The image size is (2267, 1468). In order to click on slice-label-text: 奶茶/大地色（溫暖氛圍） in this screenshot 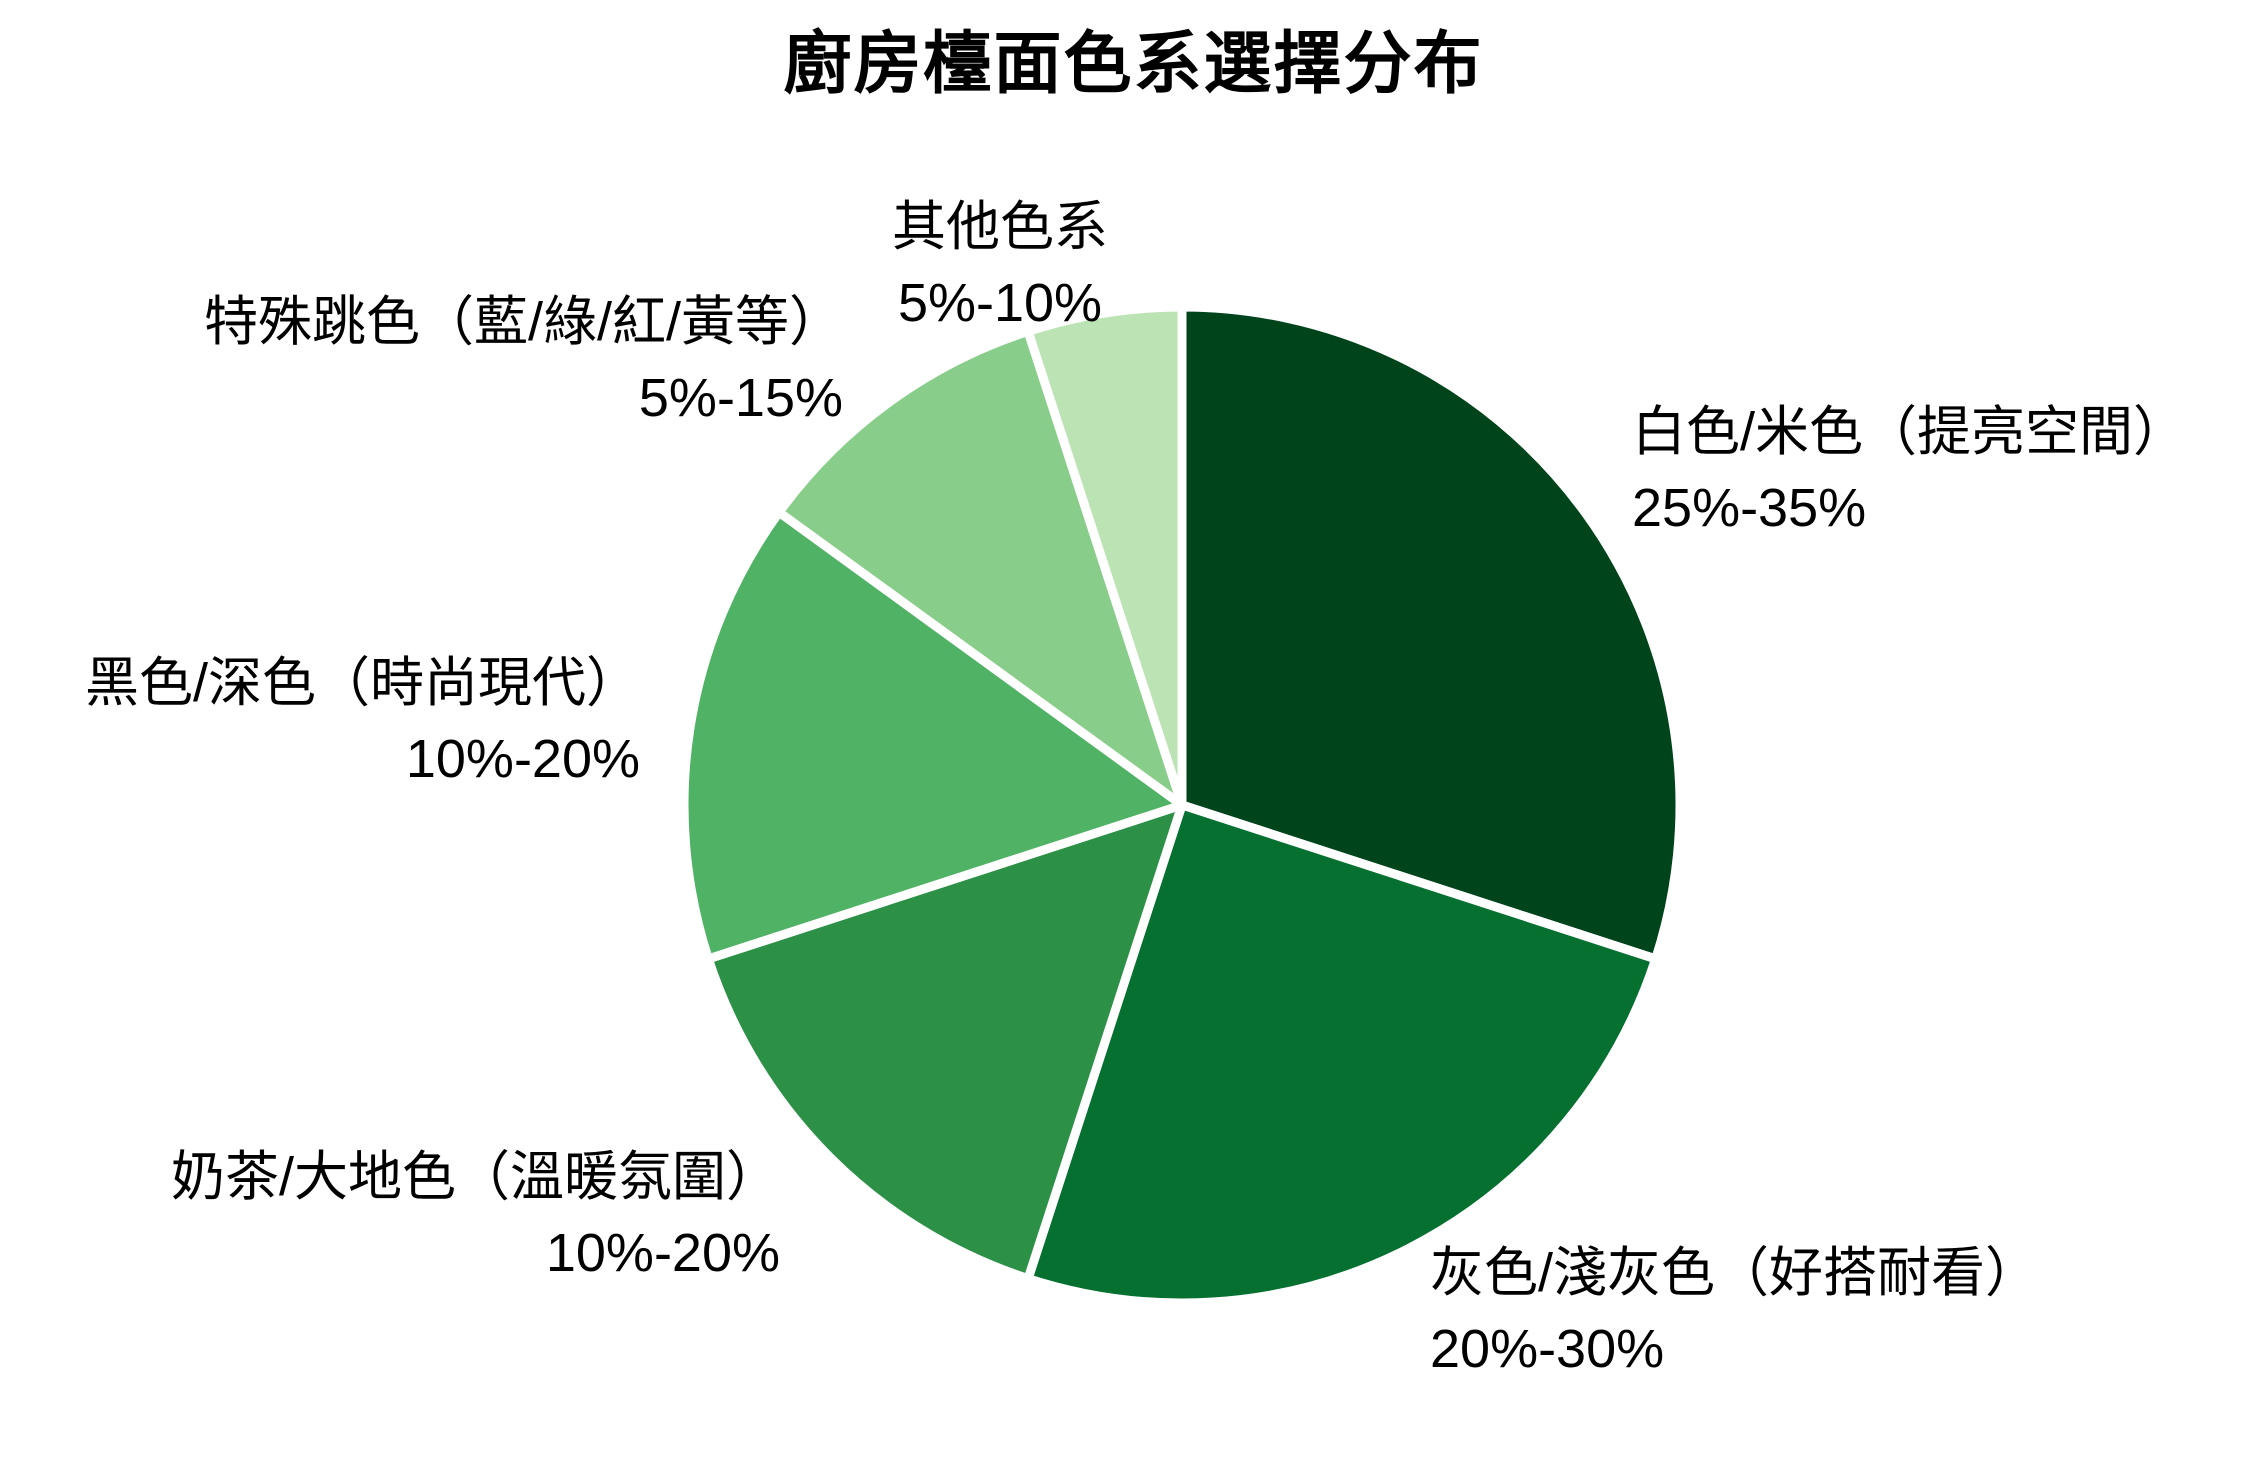, I will do `click(475, 1177)`.